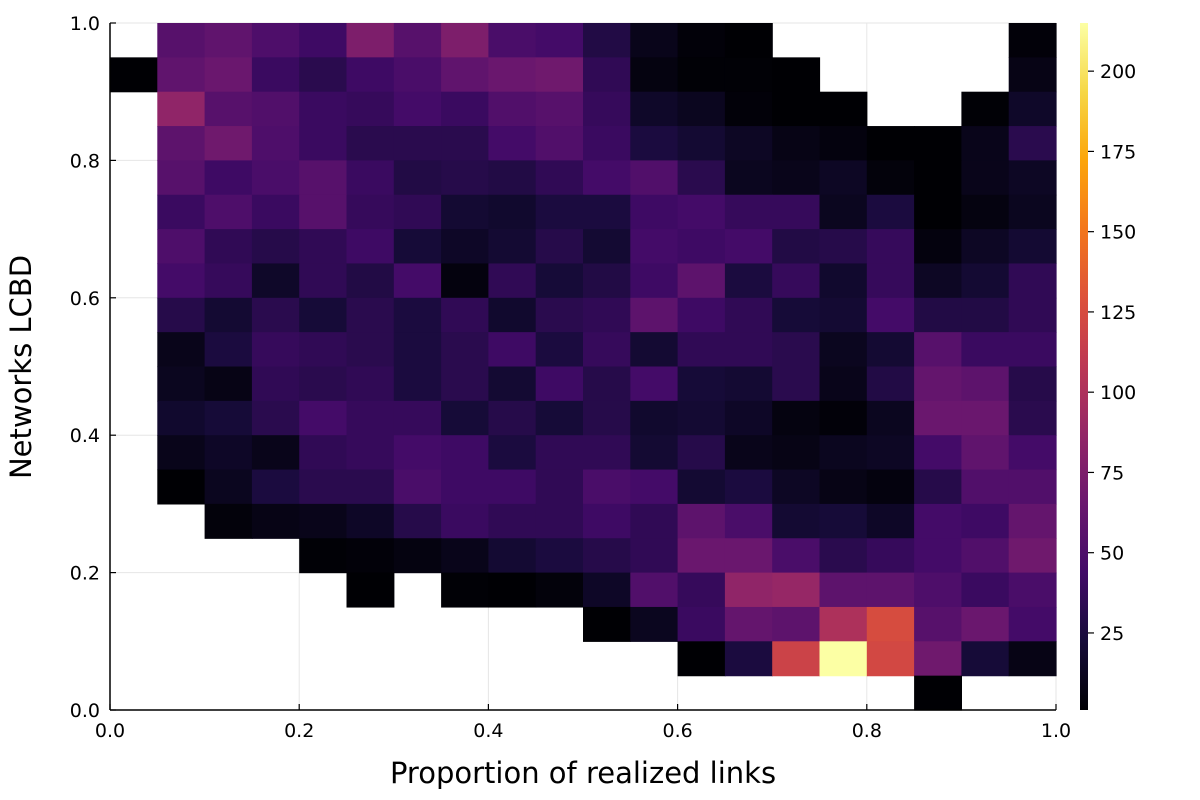 This screenshot has height=800, width=1200. I want to click on y-tick-label: 0.0, so click(85, 711).